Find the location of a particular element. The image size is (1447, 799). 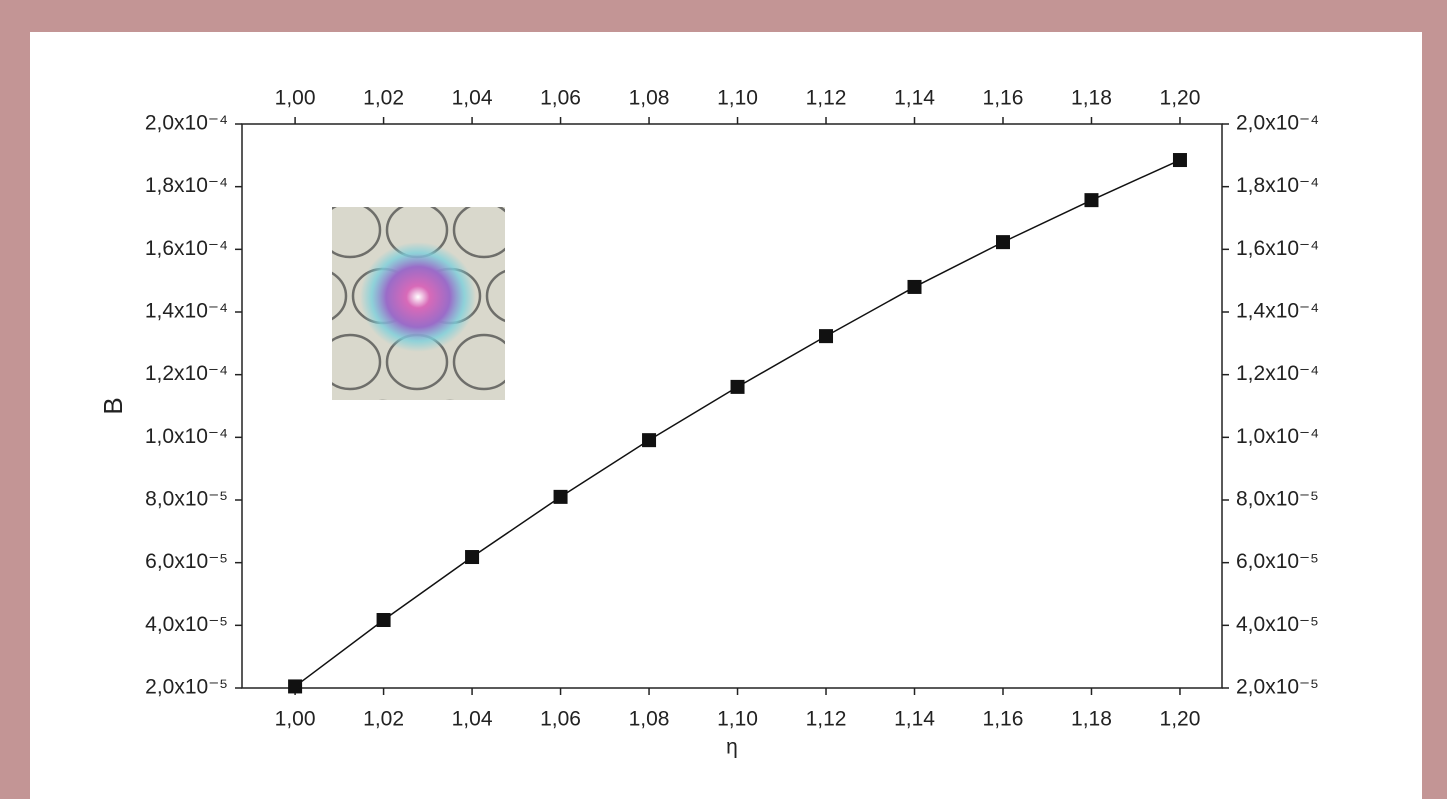

y-tick-label: 4,0x10⁻⁵ is located at coordinates (186, 624).